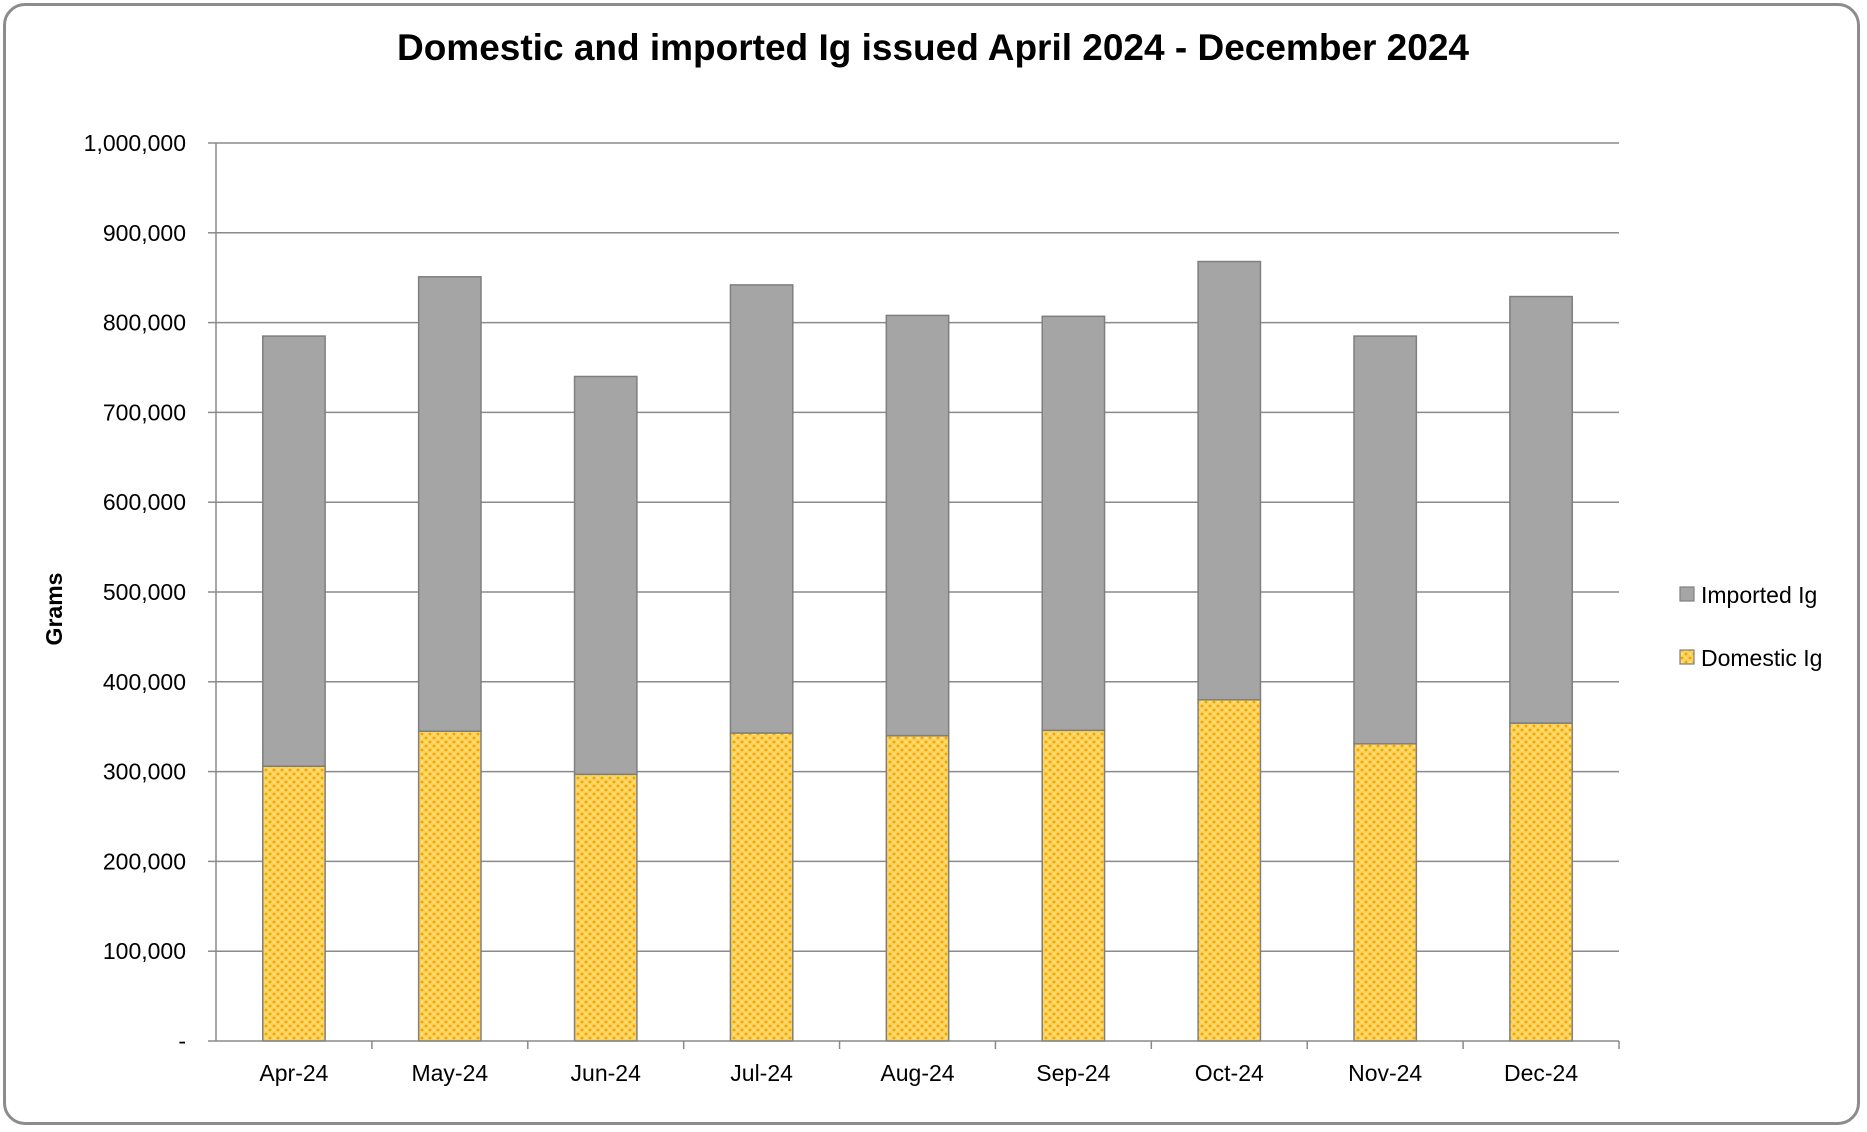 This screenshot has height=1132, width=1867. Describe the element at coordinates (144, 592) in the screenshot. I see `y-tick-label: 500,000` at that location.